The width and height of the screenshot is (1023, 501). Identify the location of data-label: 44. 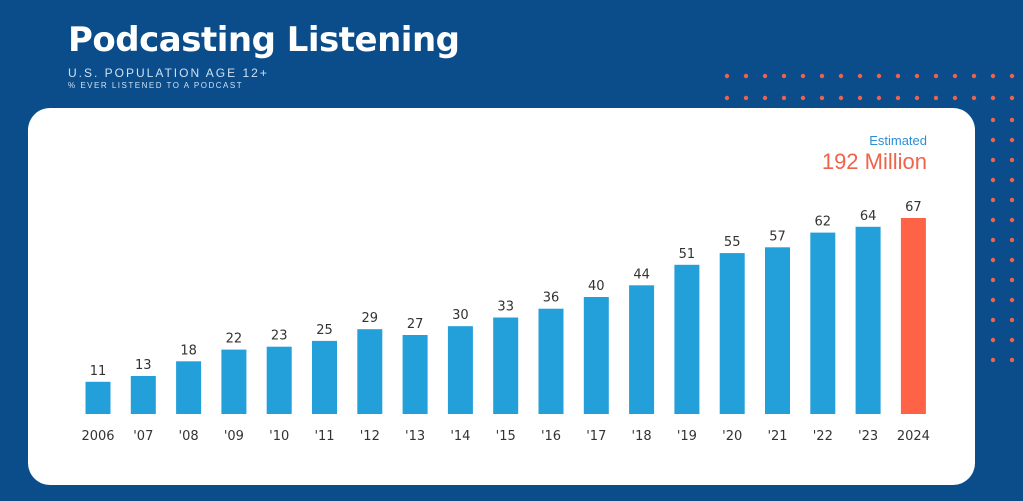
(641, 274).